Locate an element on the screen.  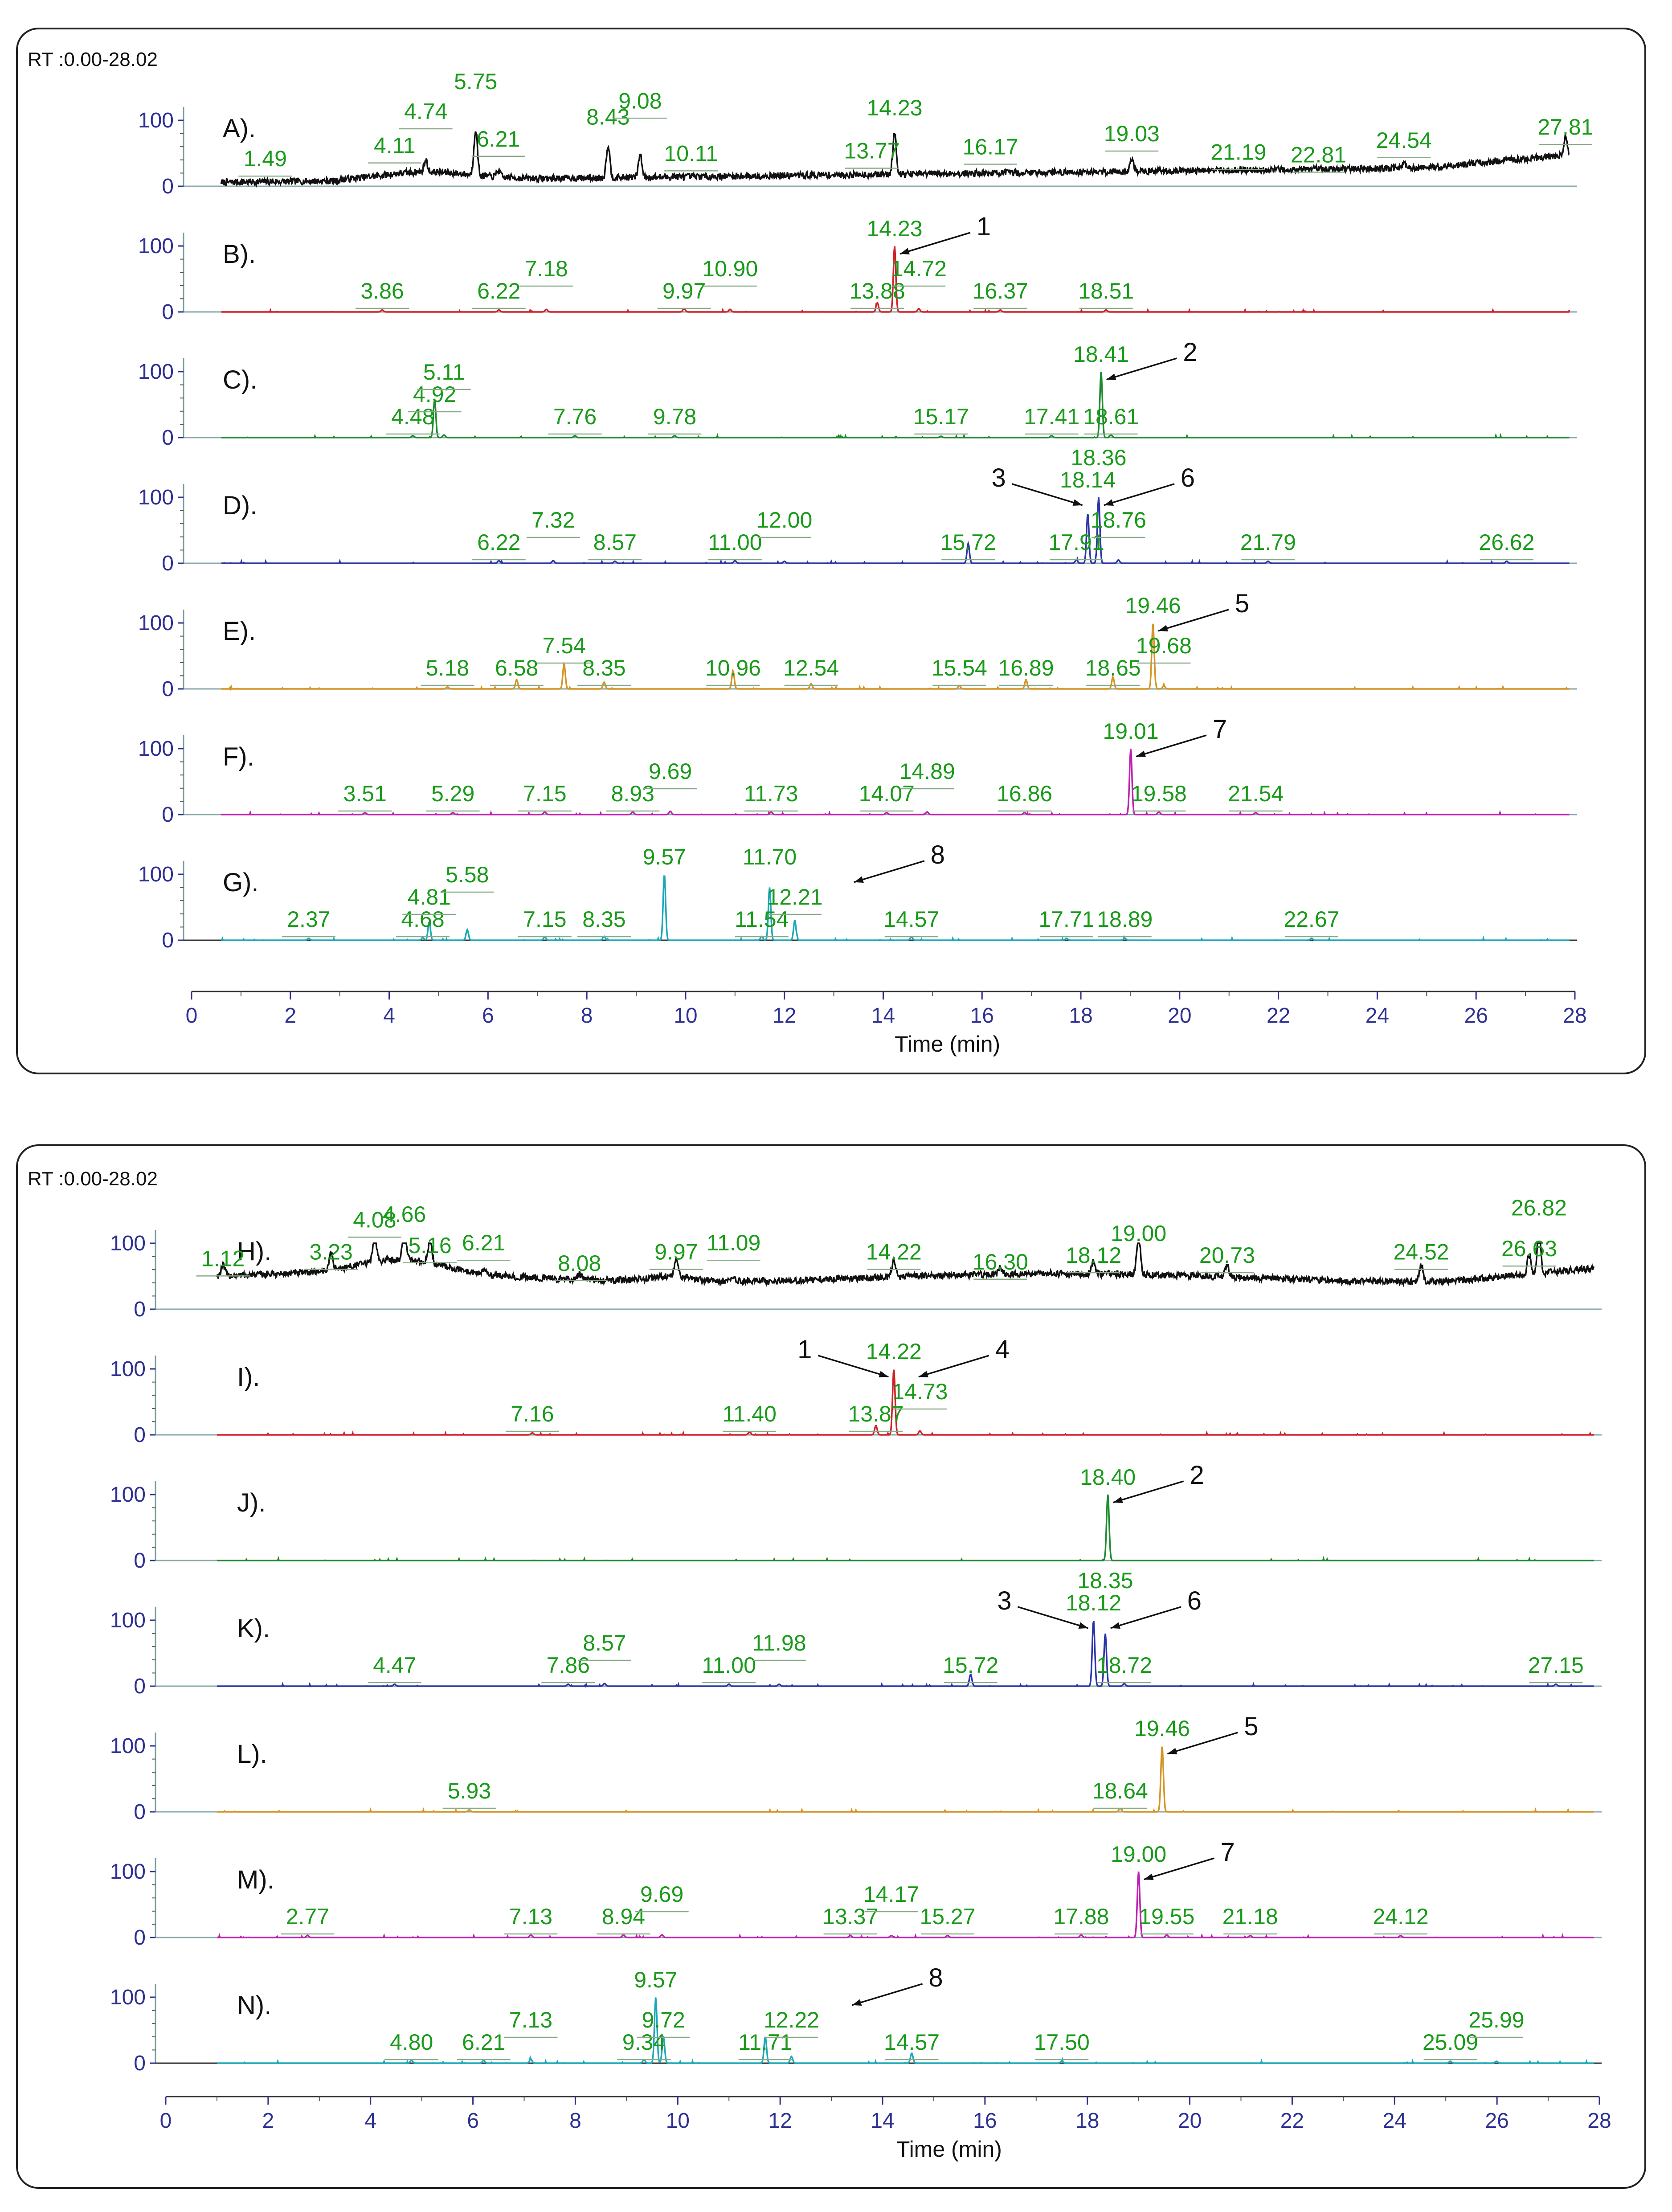
peak-label: 26.63 is located at coordinates (1529, 1251).